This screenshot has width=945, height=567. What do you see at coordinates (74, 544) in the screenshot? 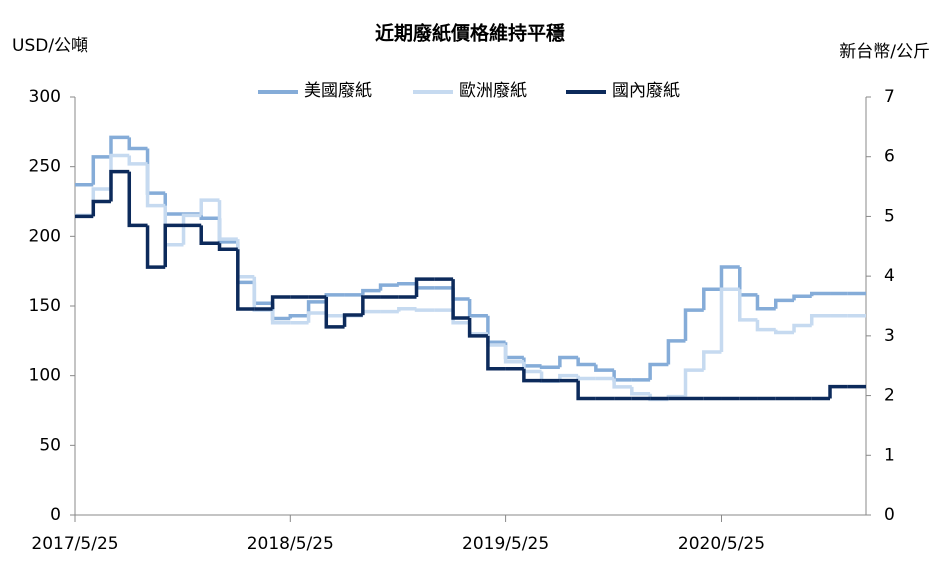
I see `x-tick-label: 2017/5/25` at bounding box center [74, 544].